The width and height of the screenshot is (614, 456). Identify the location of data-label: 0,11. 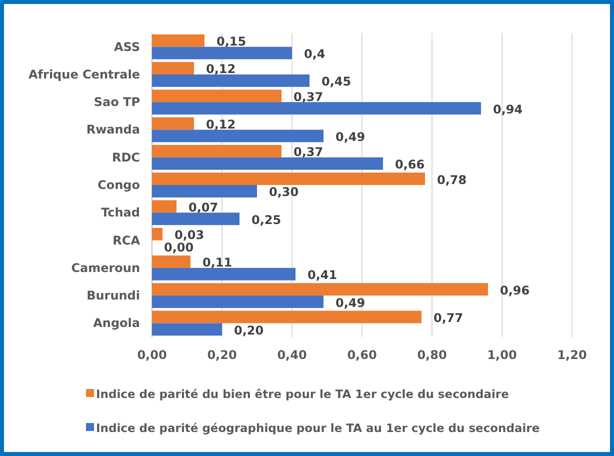
(217, 263).